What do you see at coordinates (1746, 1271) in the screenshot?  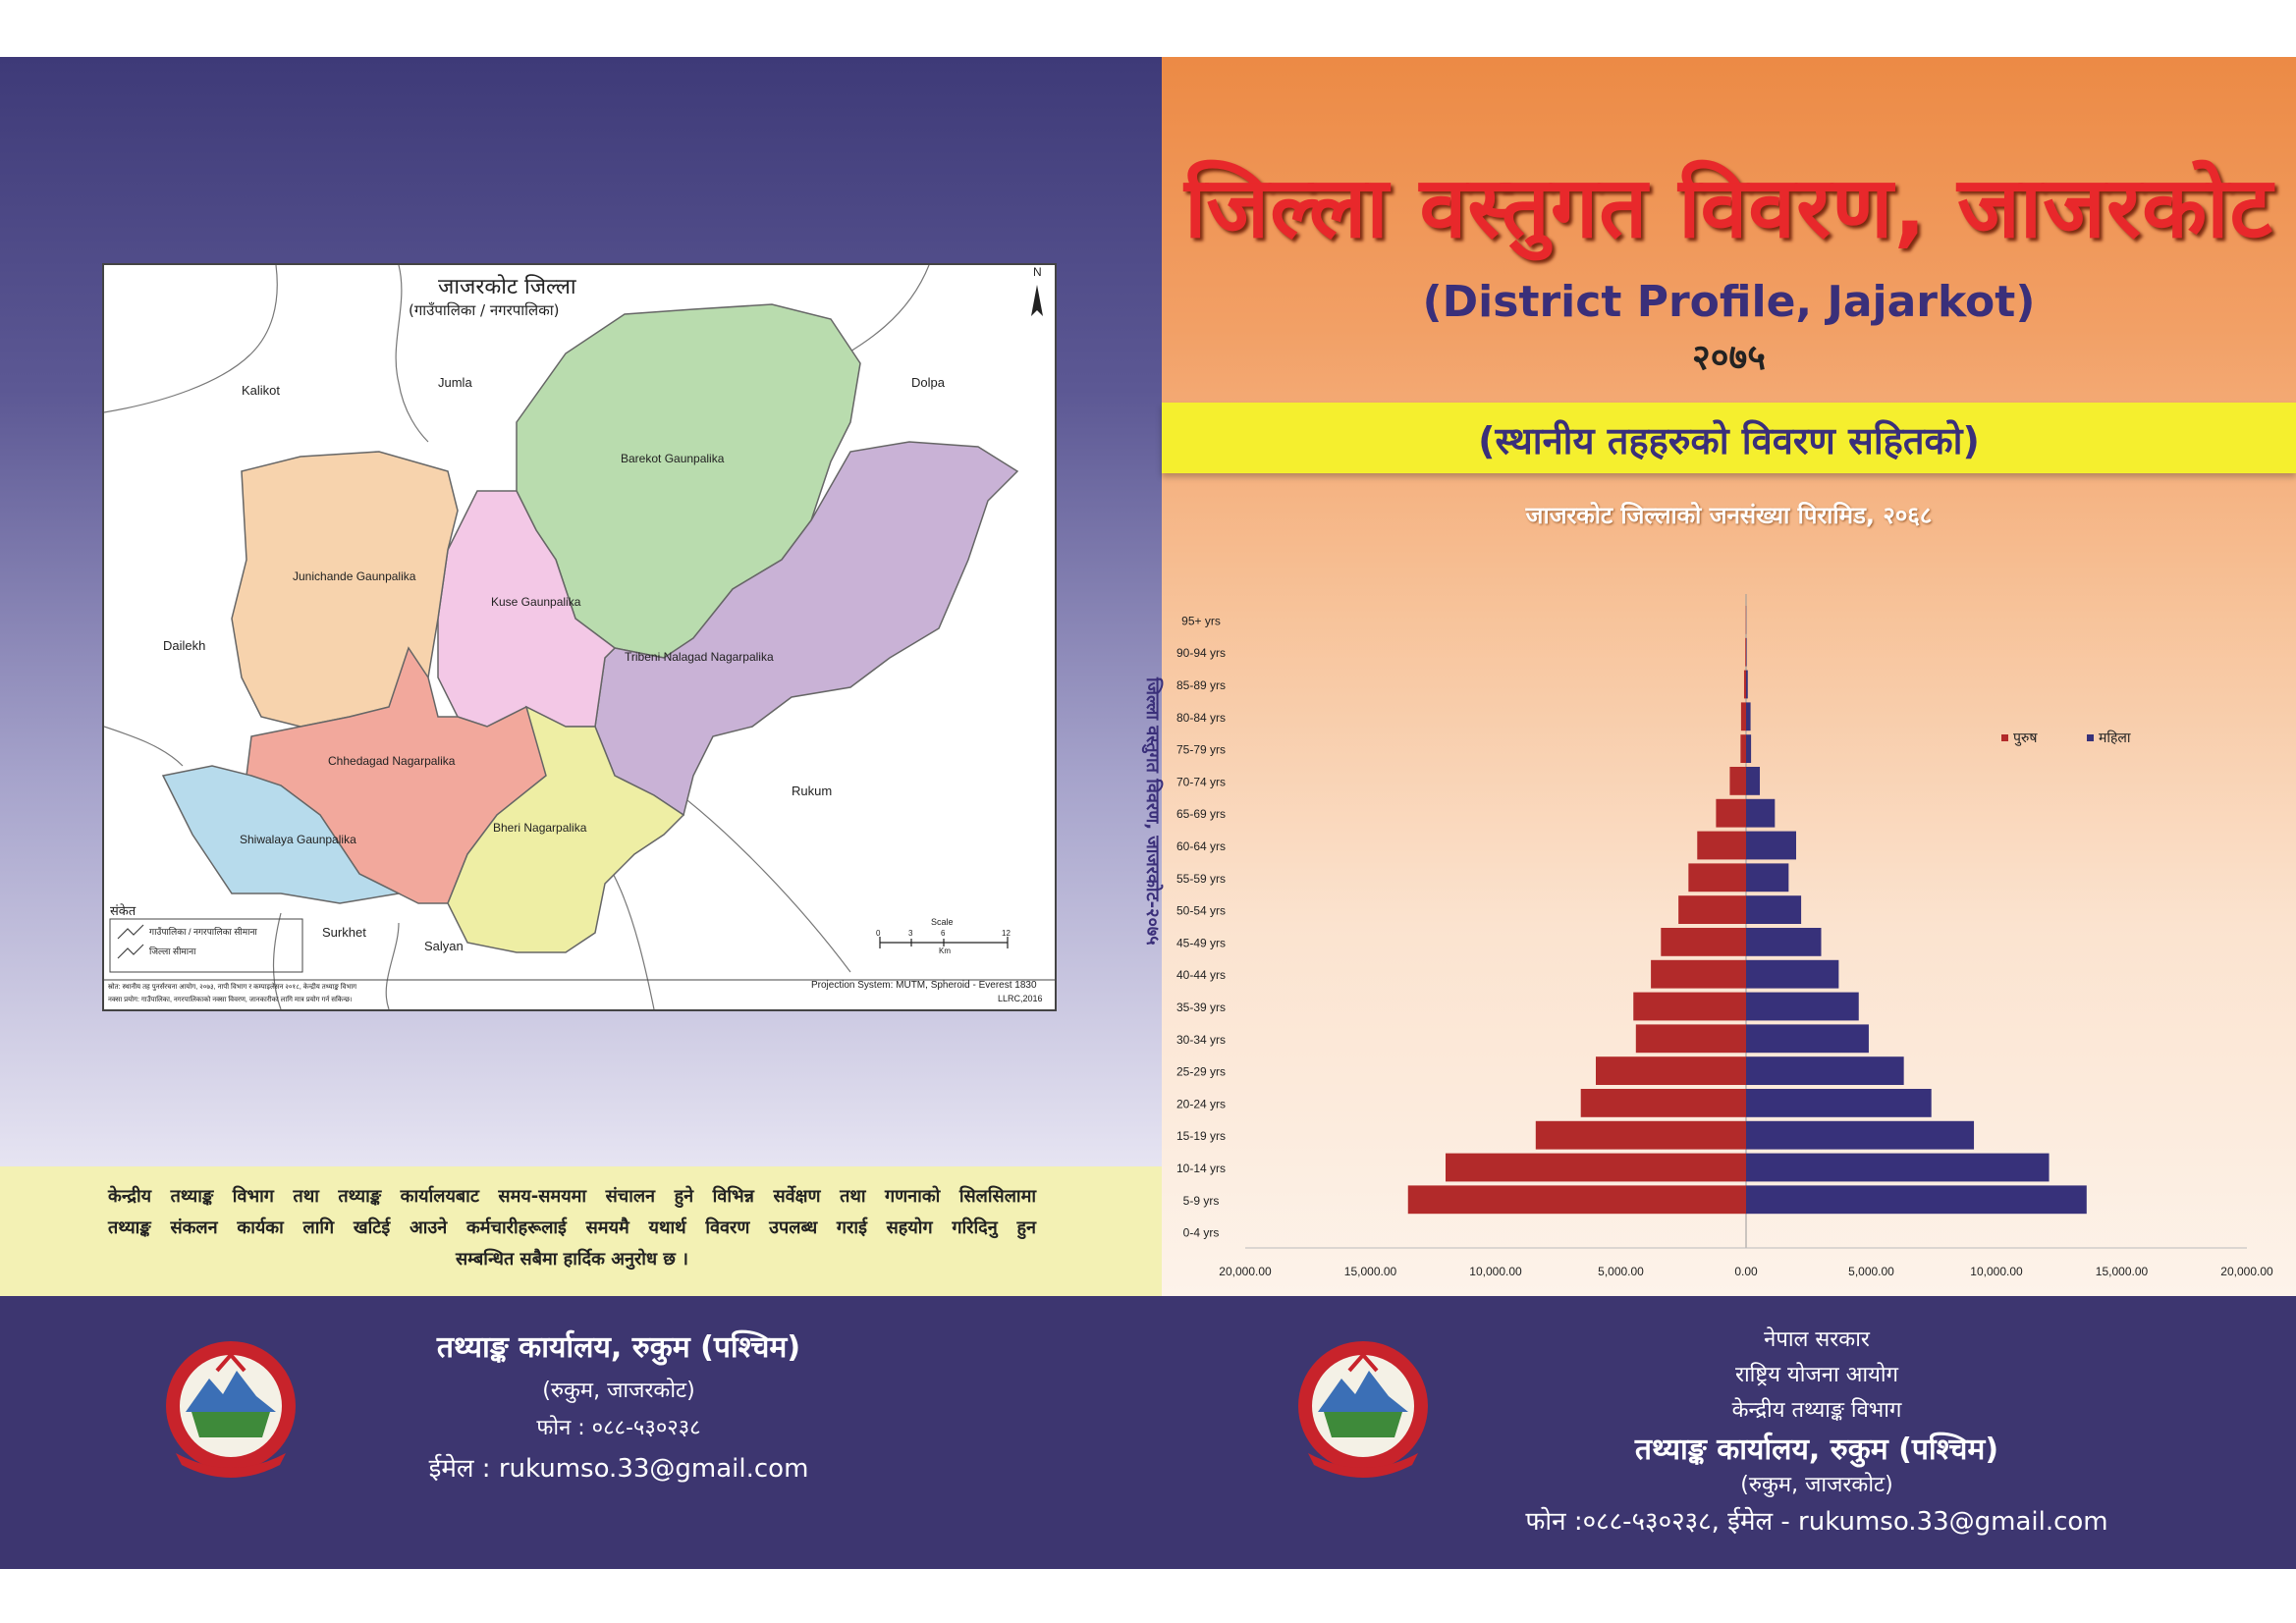 I see `x-tick-label: 0.00` at bounding box center [1746, 1271].